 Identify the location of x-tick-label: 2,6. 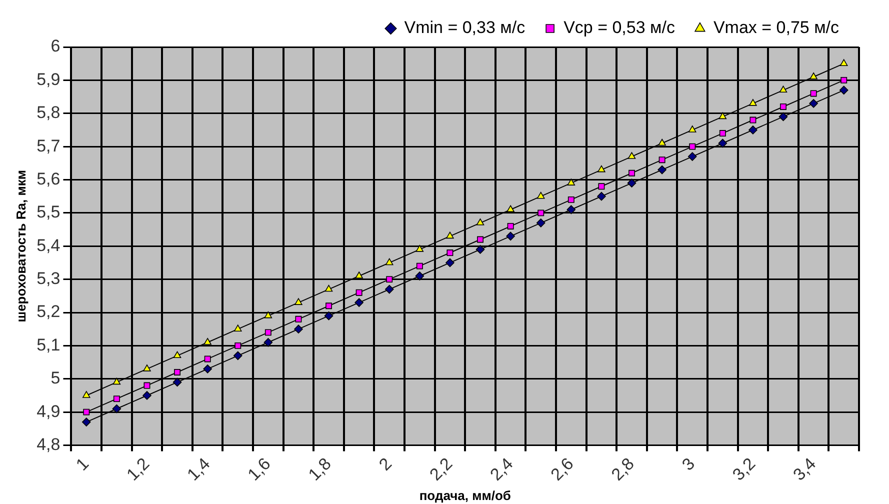
(562, 469).